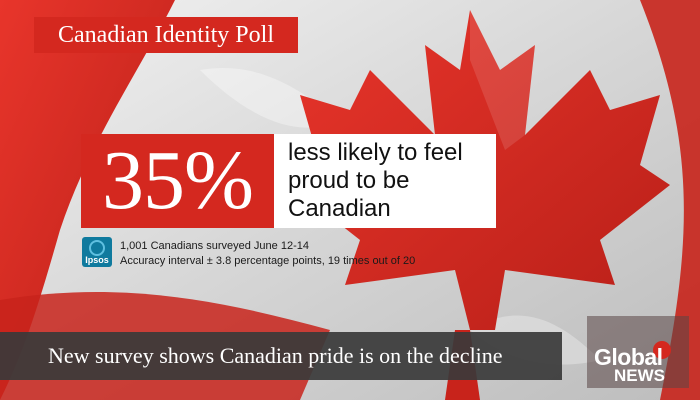  I want to click on poll-title-banner: Canadian Identity Poll, so click(166, 35).